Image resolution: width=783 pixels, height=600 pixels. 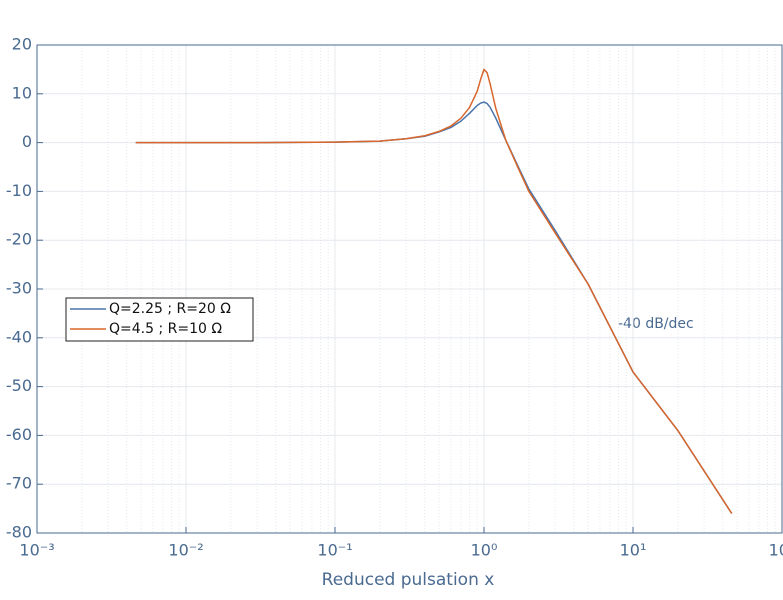 I want to click on y-tick-label: 10, so click(x=22, y=92).